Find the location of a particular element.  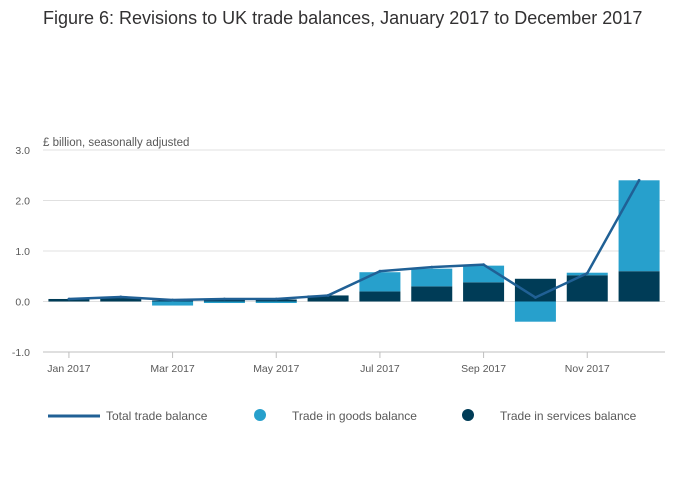

y-tick-label: 0.0 is located at coordinates (22, 303).